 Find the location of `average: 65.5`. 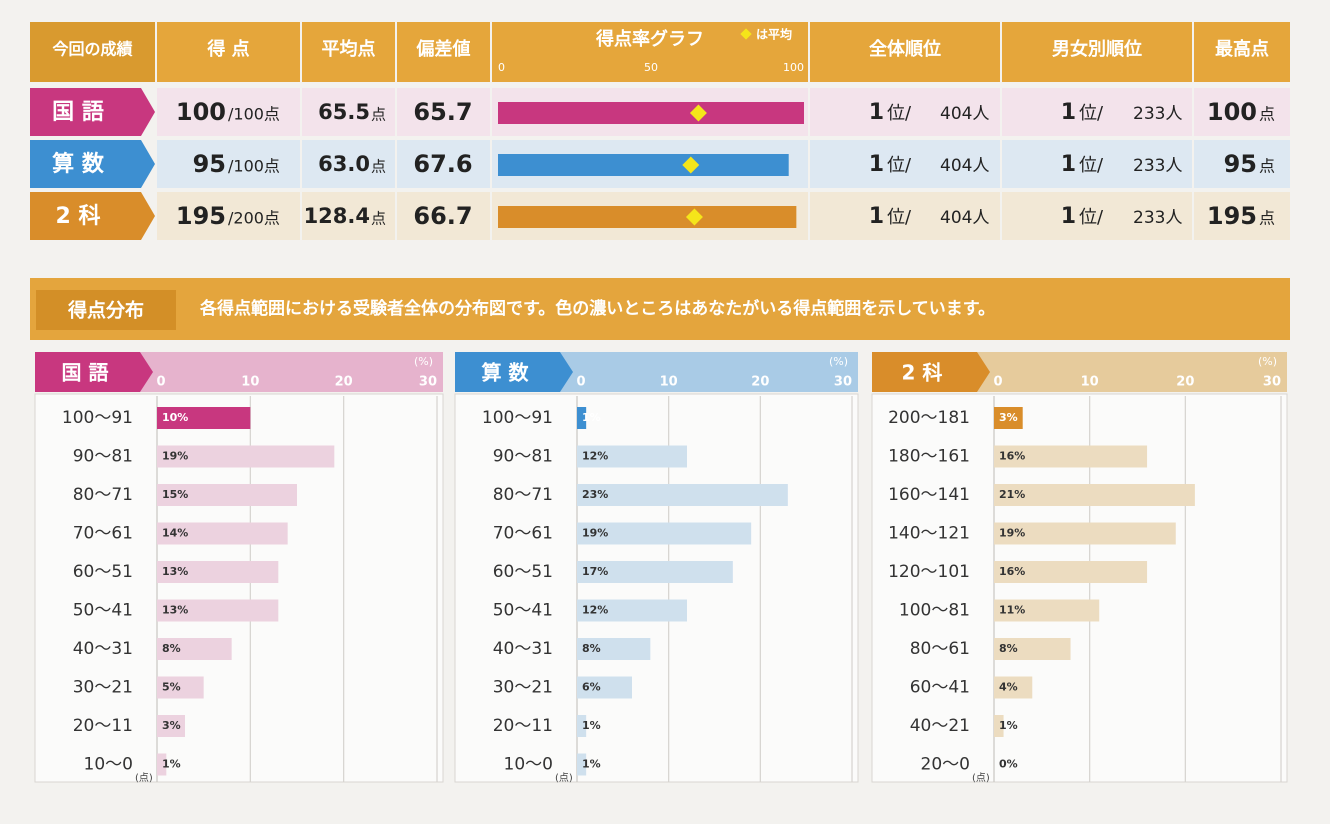

average: 65.5 is located at coordinates (344, 112).